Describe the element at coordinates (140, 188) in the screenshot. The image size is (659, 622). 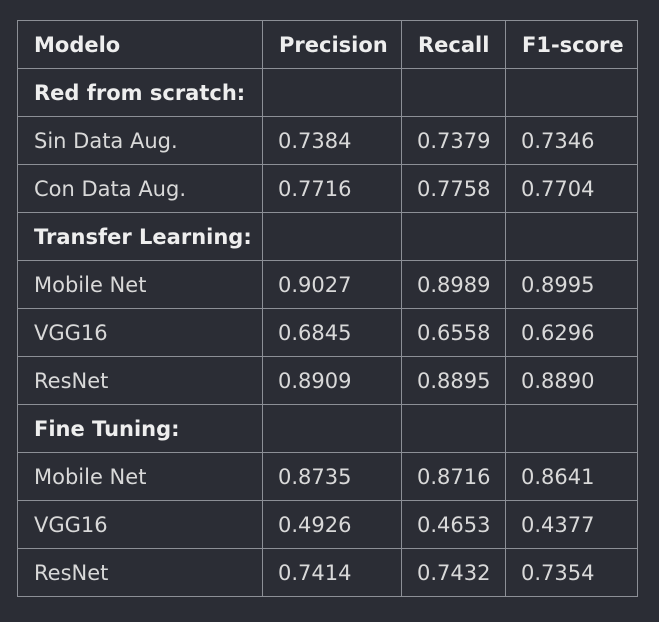
I see `model-cell: Con Data Aug.` at that location.